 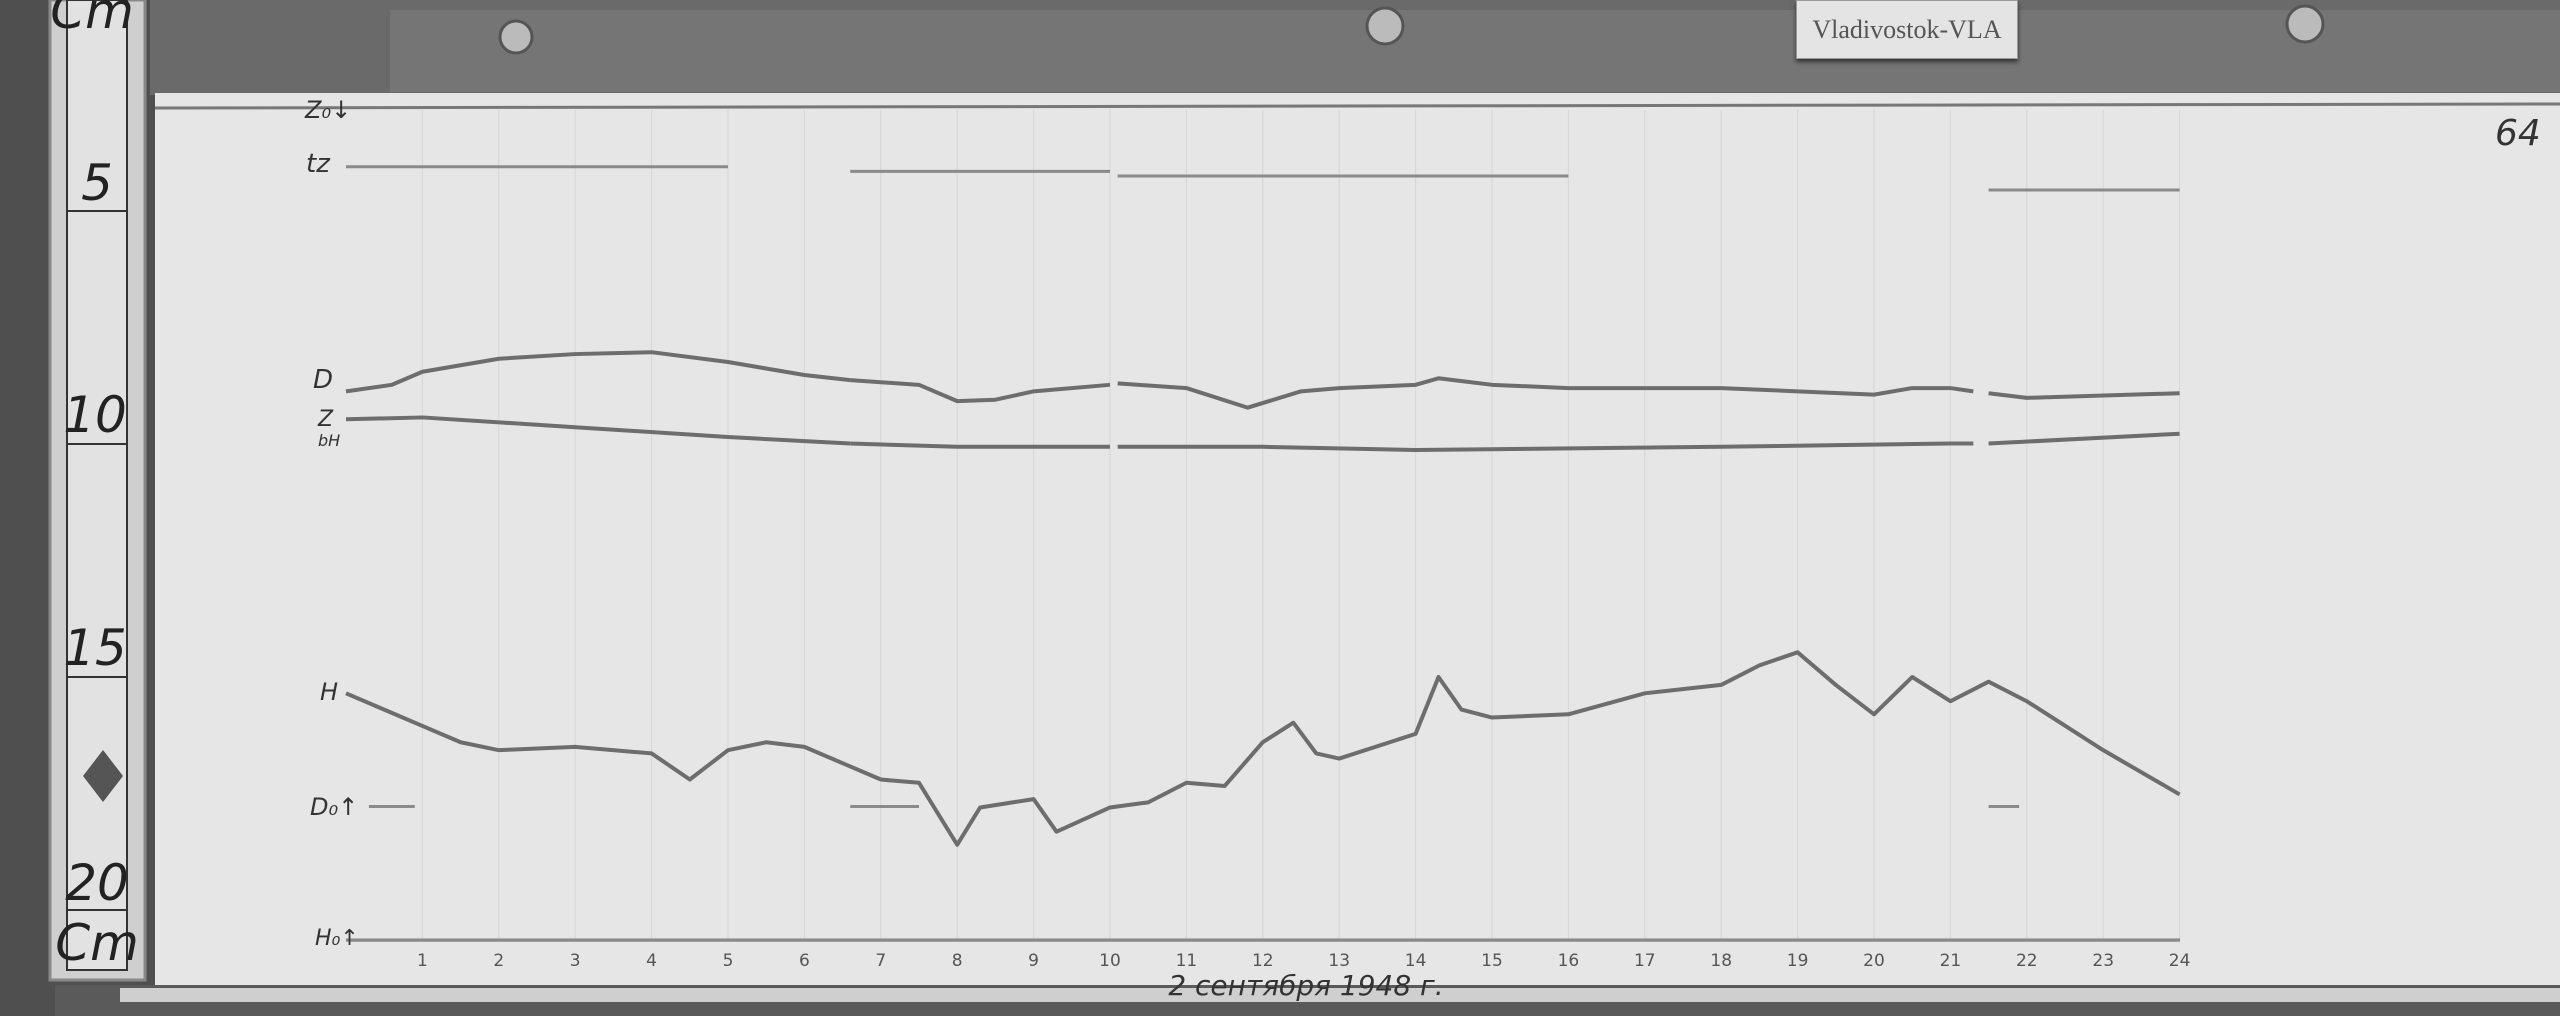 I want to click on tick-label-19: 19, so click(x=1798, y=961).